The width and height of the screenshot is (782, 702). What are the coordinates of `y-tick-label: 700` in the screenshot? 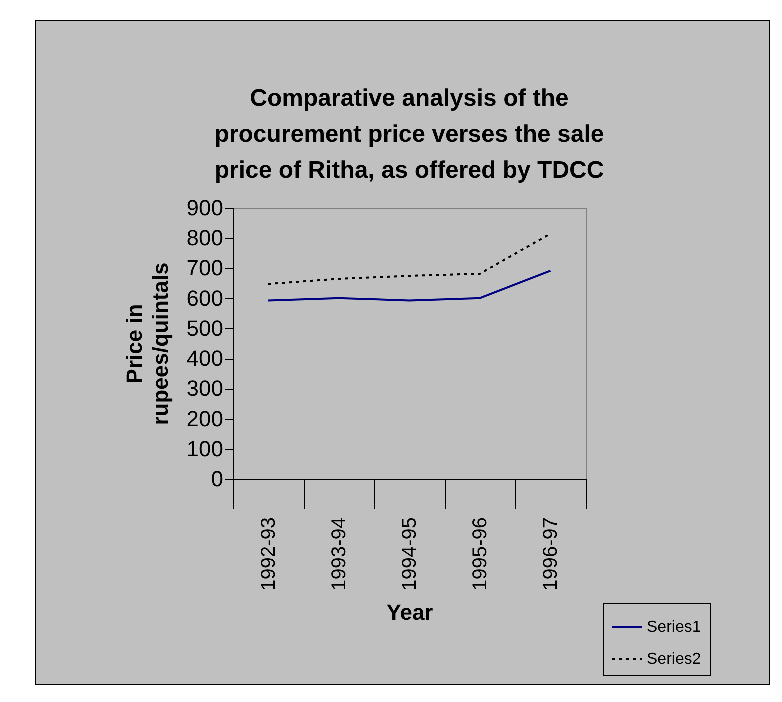 It's located at (205, 268).